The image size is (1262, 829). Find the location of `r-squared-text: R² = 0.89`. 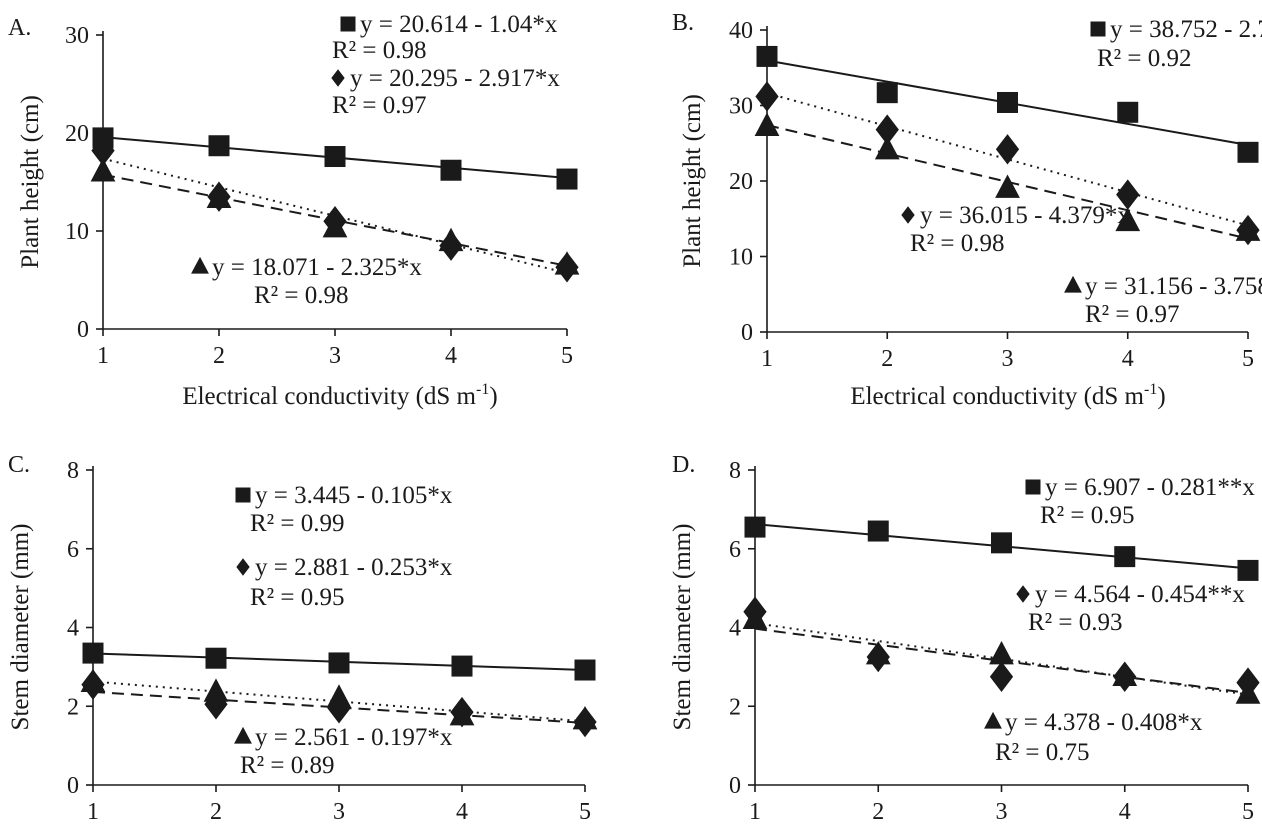

r-squared-text: R² = 0.89 is located at coordinates (287, 765).